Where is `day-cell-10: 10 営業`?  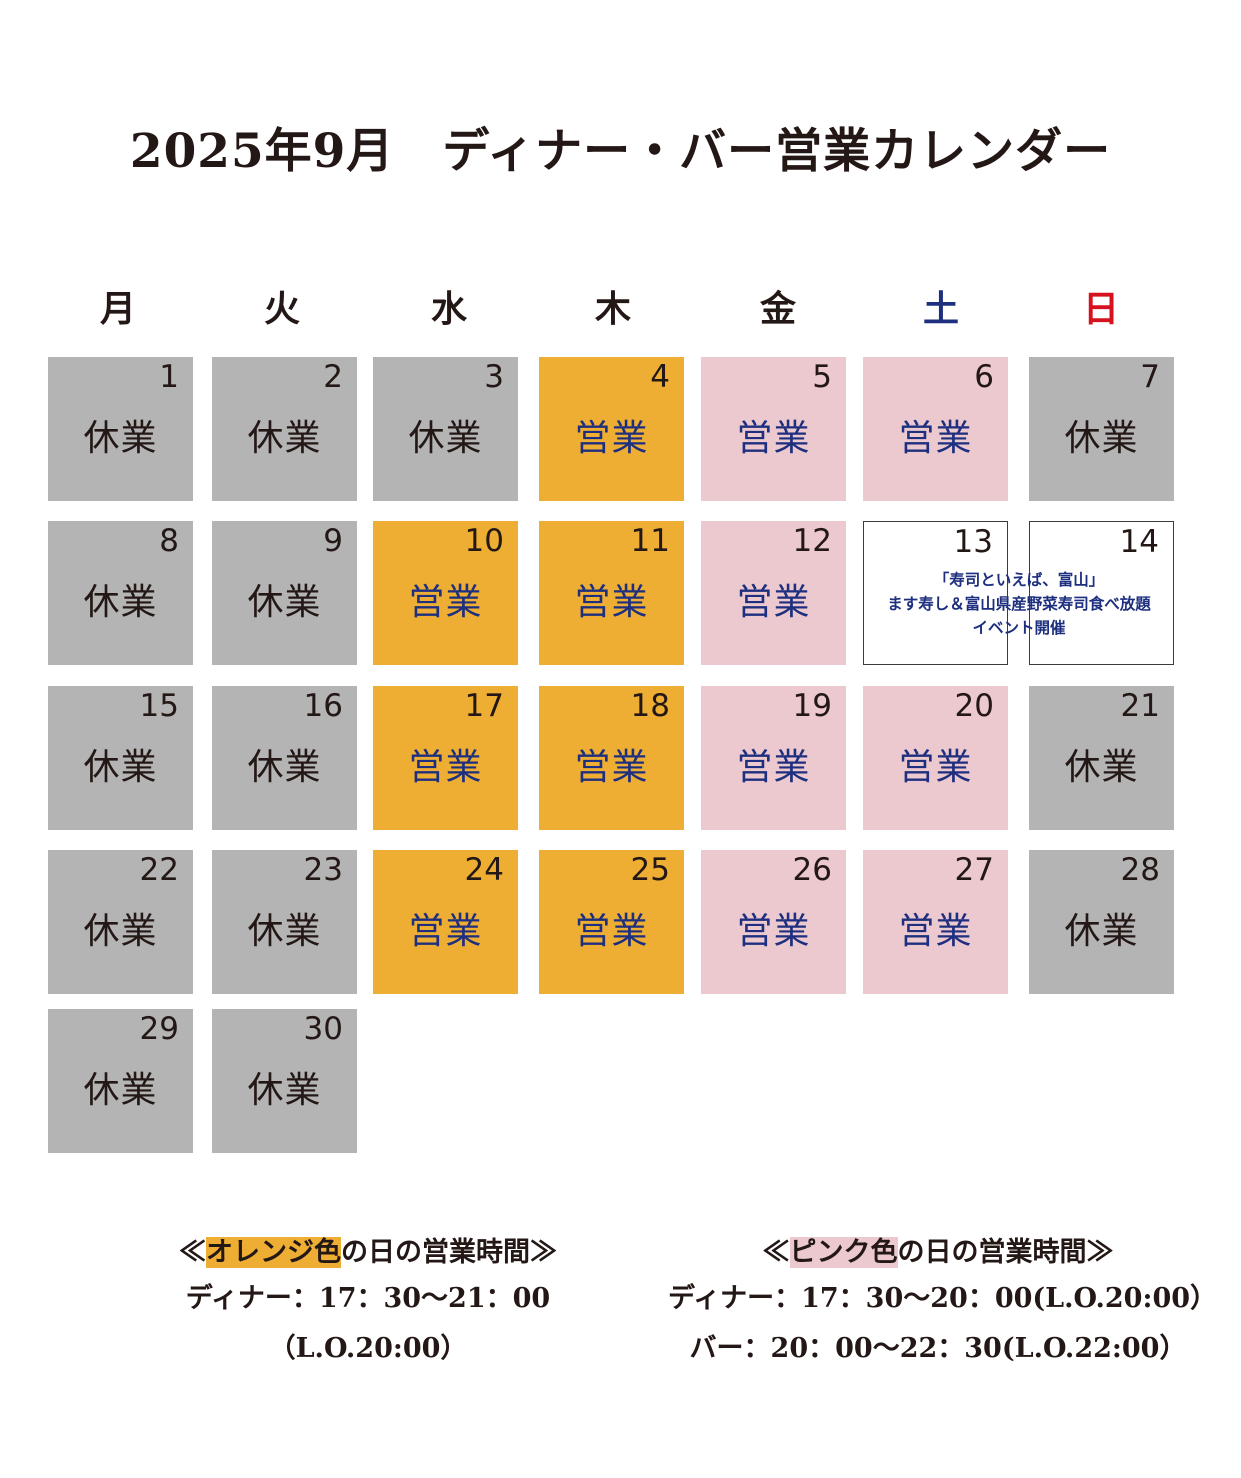 day-cell-10: 10 営業 is located at coordinates (445, 593).